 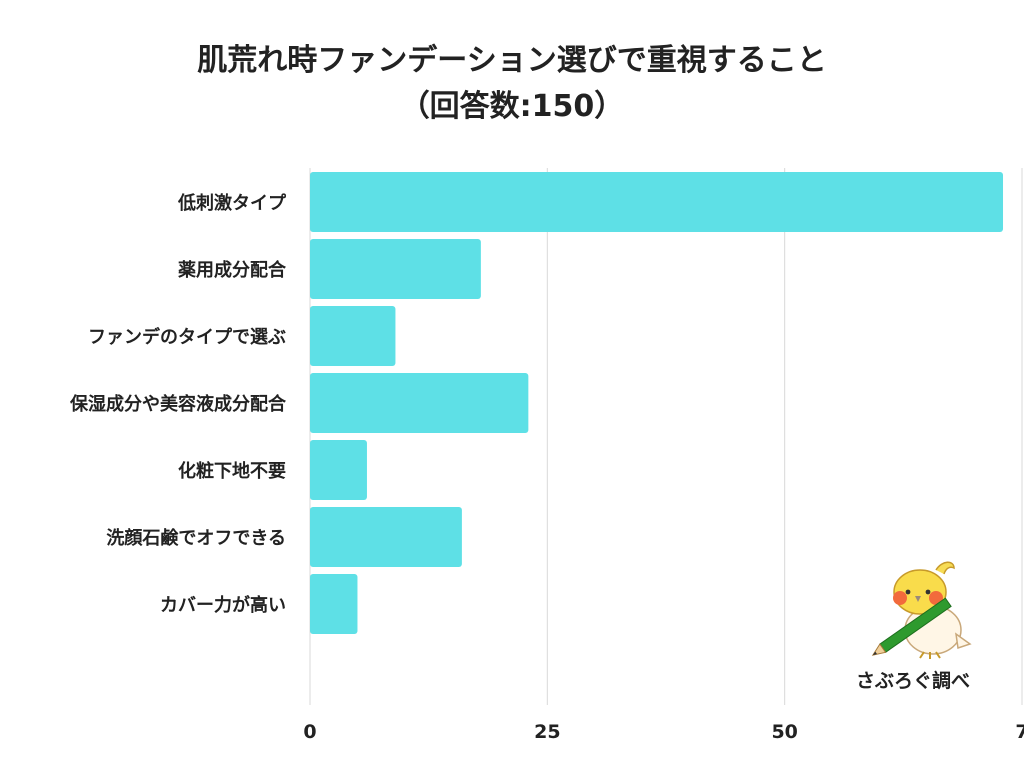 I want to click on source-watermark: さぶろぐ調べ, so click(x=912, y=681).